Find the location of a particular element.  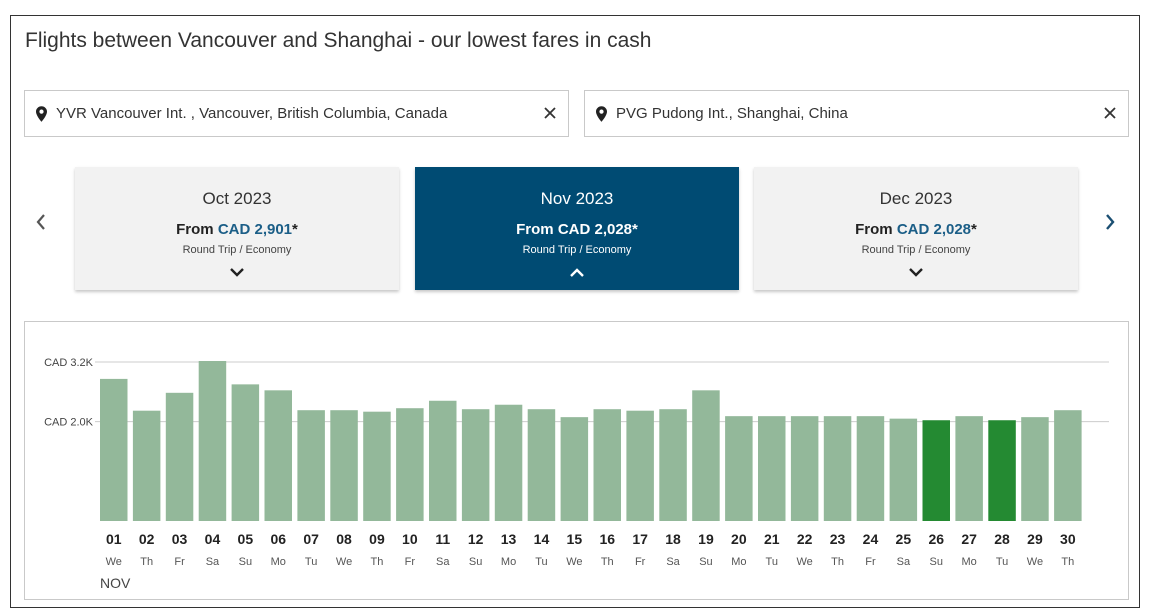

destination-clear-button is located at coordinates (1110, 114).